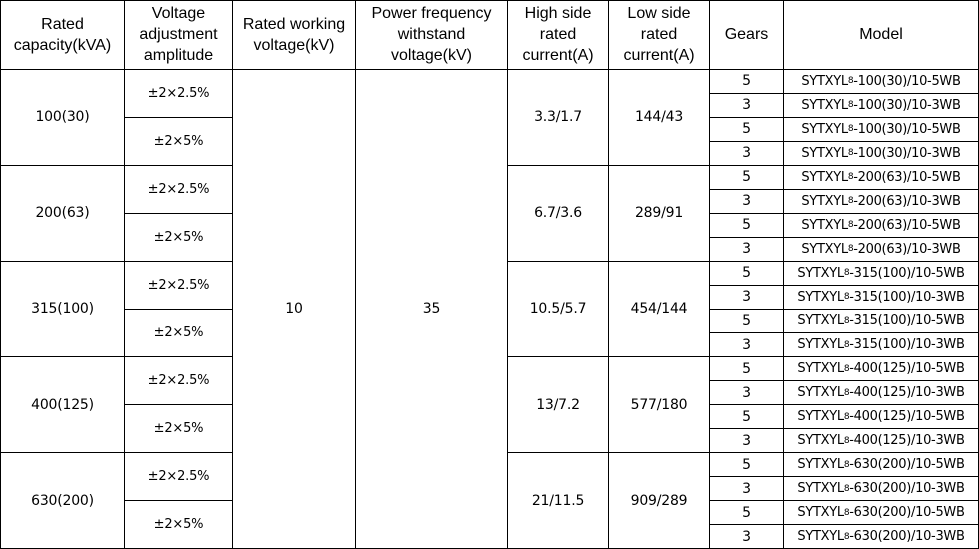 This screenshot has width=979, height=549. Describe the element at coordinates (558, 404) in the screenshot. I see `high-side-current-cell: 13/7.2` at that location.